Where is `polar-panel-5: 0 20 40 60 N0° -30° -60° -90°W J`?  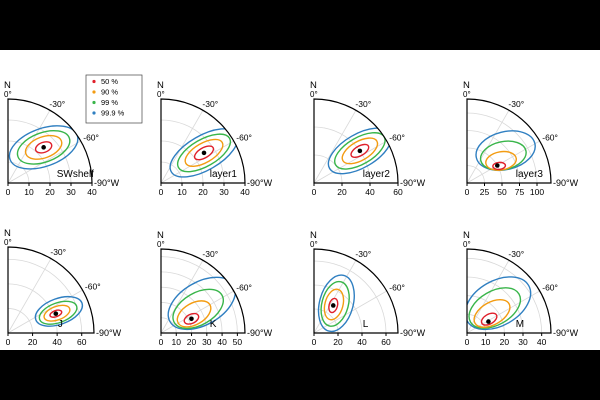 polar-panel-5: 0 20 40 60 N0° -30° -60° -90°W J is located at coordinates (63, 287).